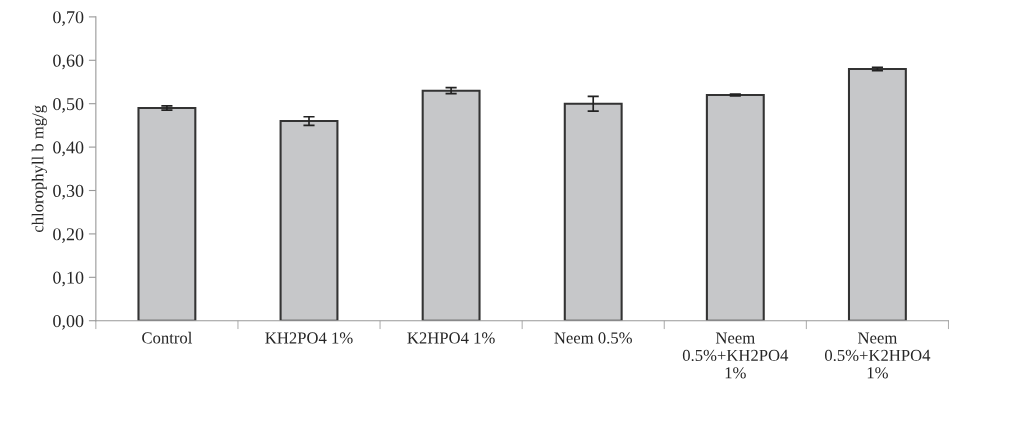 The width and height of the screenshot is (1009, 422). What do you see at coordinates (68, 62) in the screenshot?
I see `y-tick-label: 0,60` at bounding box center [68, 62].